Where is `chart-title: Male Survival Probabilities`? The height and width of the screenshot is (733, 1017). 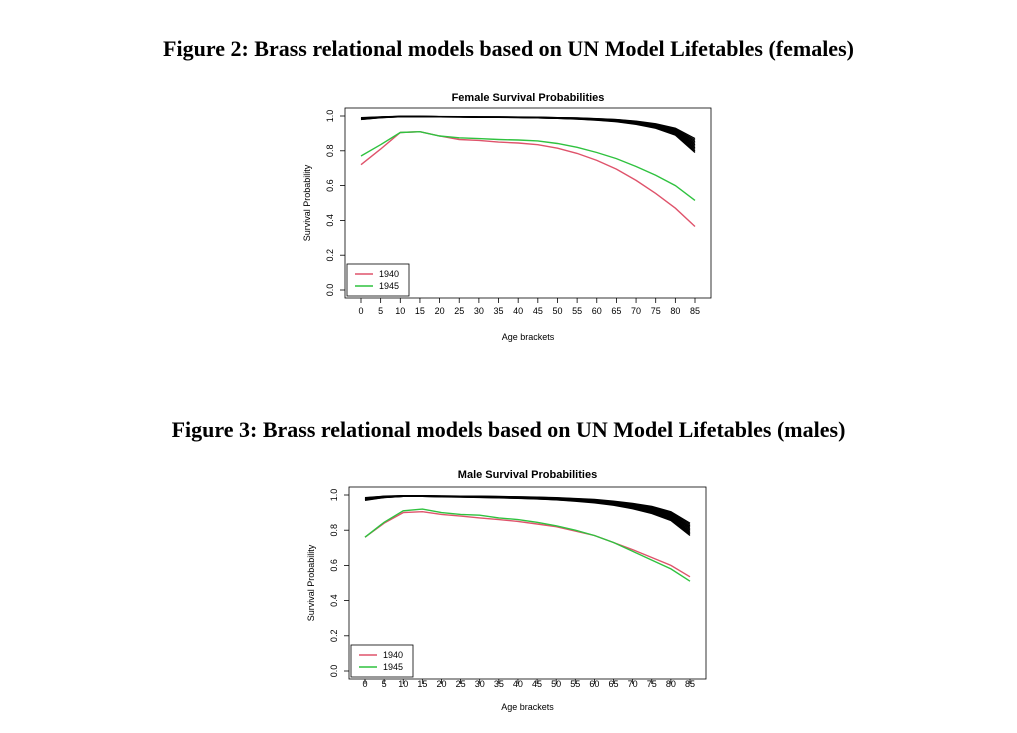 chart-title: Male Survival Probabilities is located at coordinates (527, 475).